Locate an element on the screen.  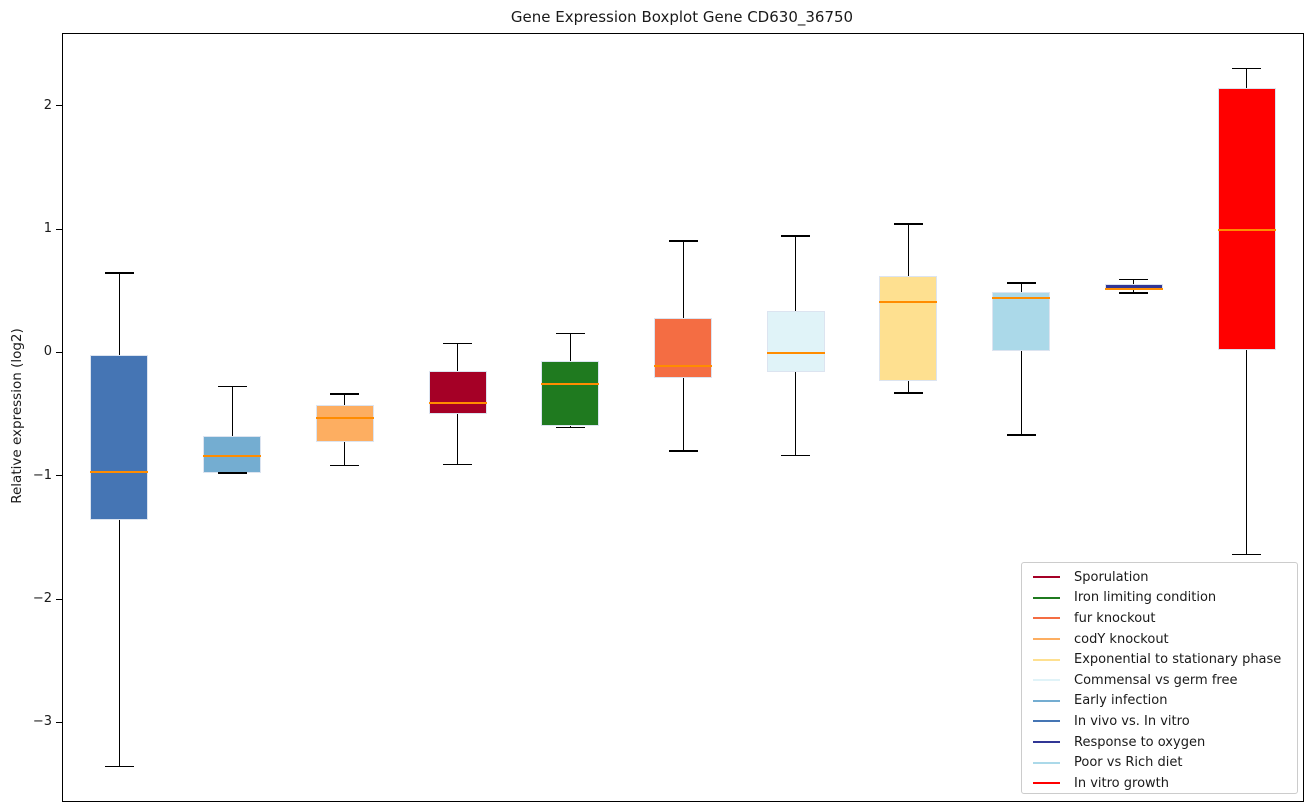
legend-label: Response to oxygen is located at coordinates (1140, 742).